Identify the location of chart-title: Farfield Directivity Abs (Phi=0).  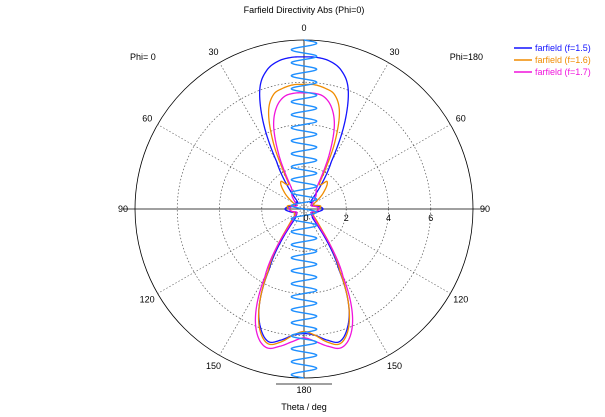
(304, 10).